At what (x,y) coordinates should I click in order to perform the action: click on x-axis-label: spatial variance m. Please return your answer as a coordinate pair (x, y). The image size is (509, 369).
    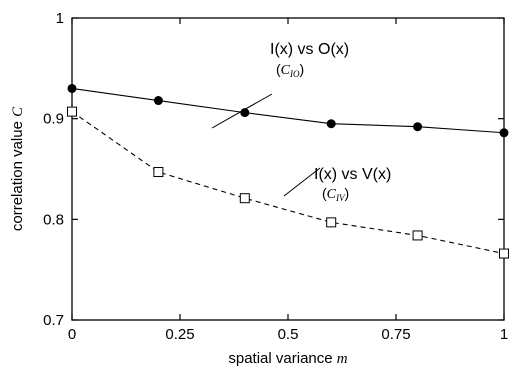
    Looking at the image, I should click on (287, 358).